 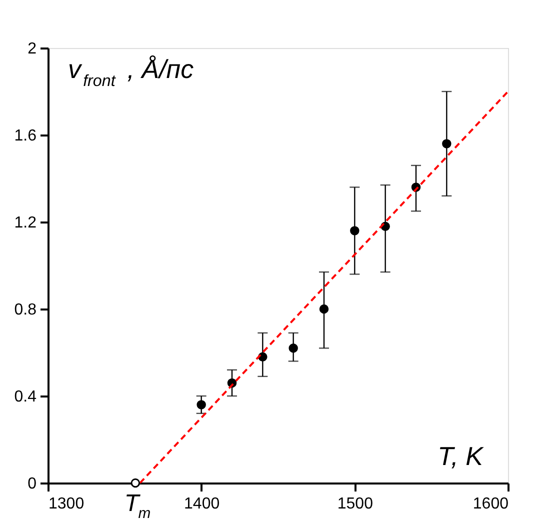 I want to click on x-tick-label: 1300, so click(x=66, y=504).